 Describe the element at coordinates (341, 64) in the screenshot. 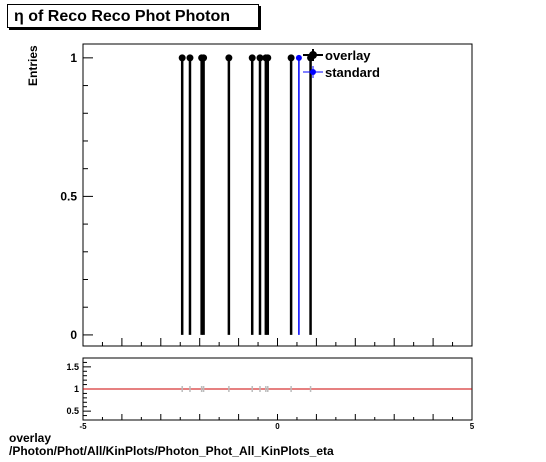

I see `legend: overlay standard` at that location.